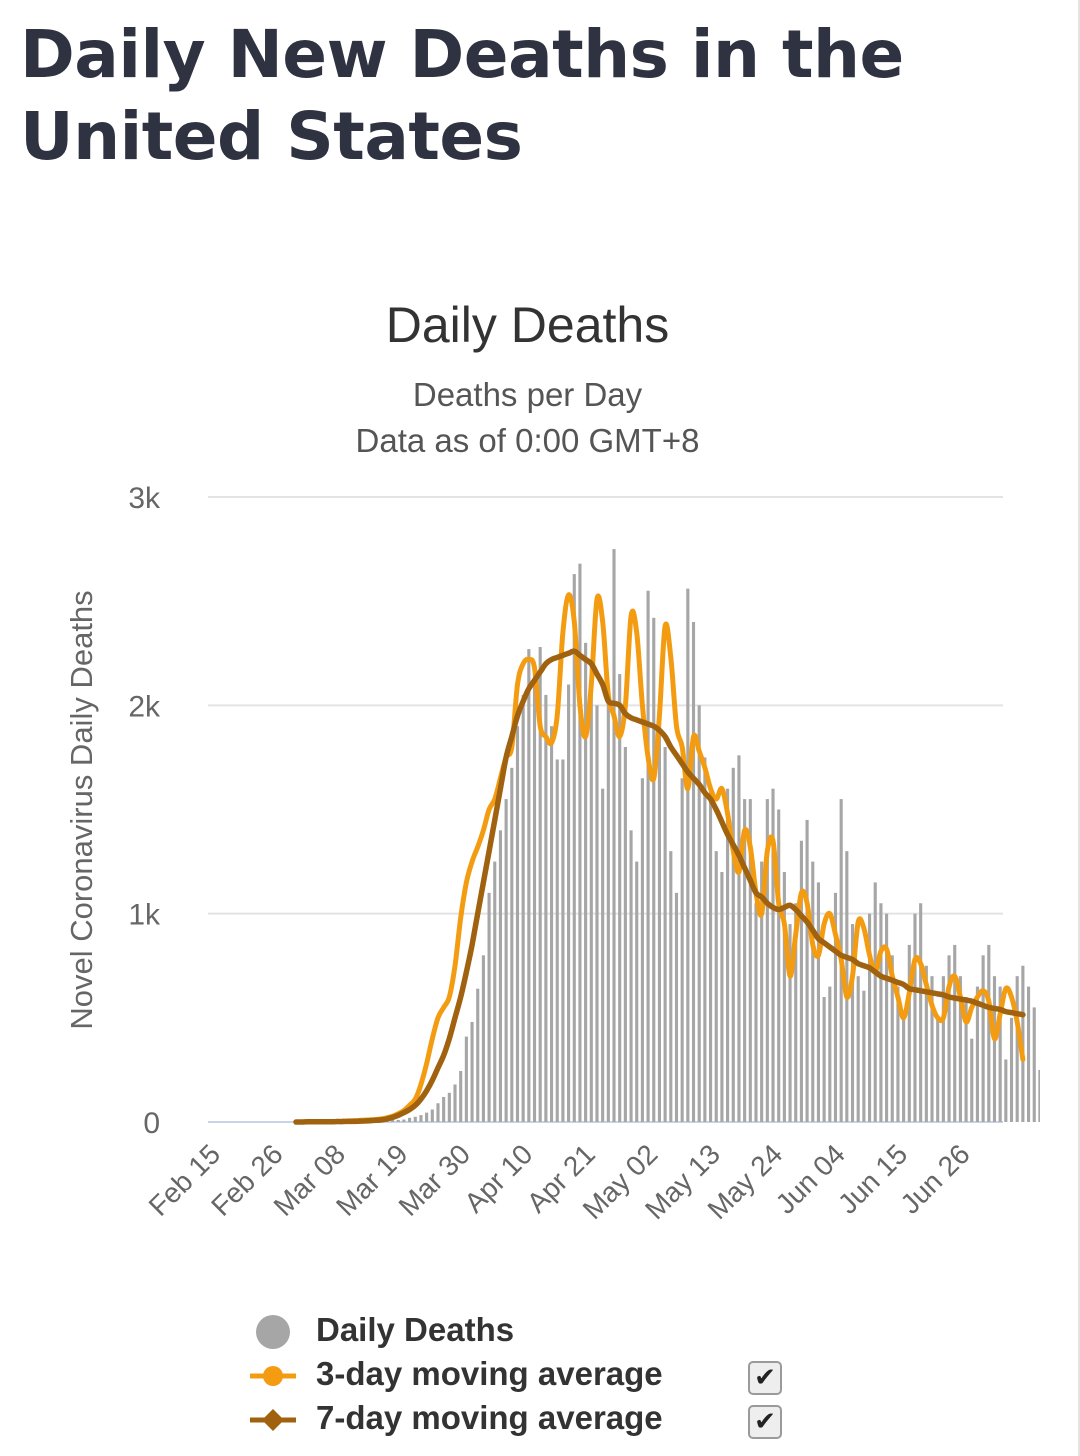 Image resolution: width=1080 pixels, height=1456 pixels. I want to click on legend-label: 3-day moving average, so click(489, 1373).